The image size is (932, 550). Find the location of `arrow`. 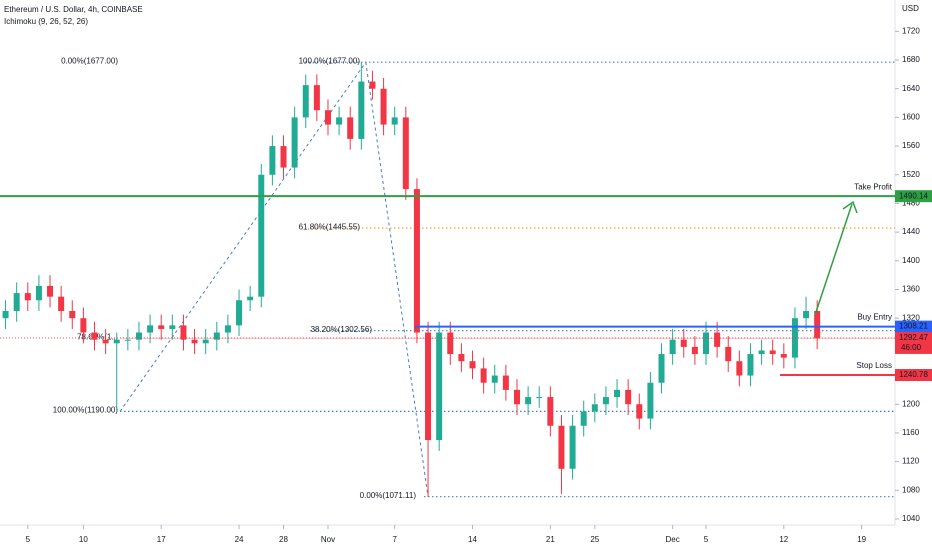

arrow is located at coordinates (836, 258).